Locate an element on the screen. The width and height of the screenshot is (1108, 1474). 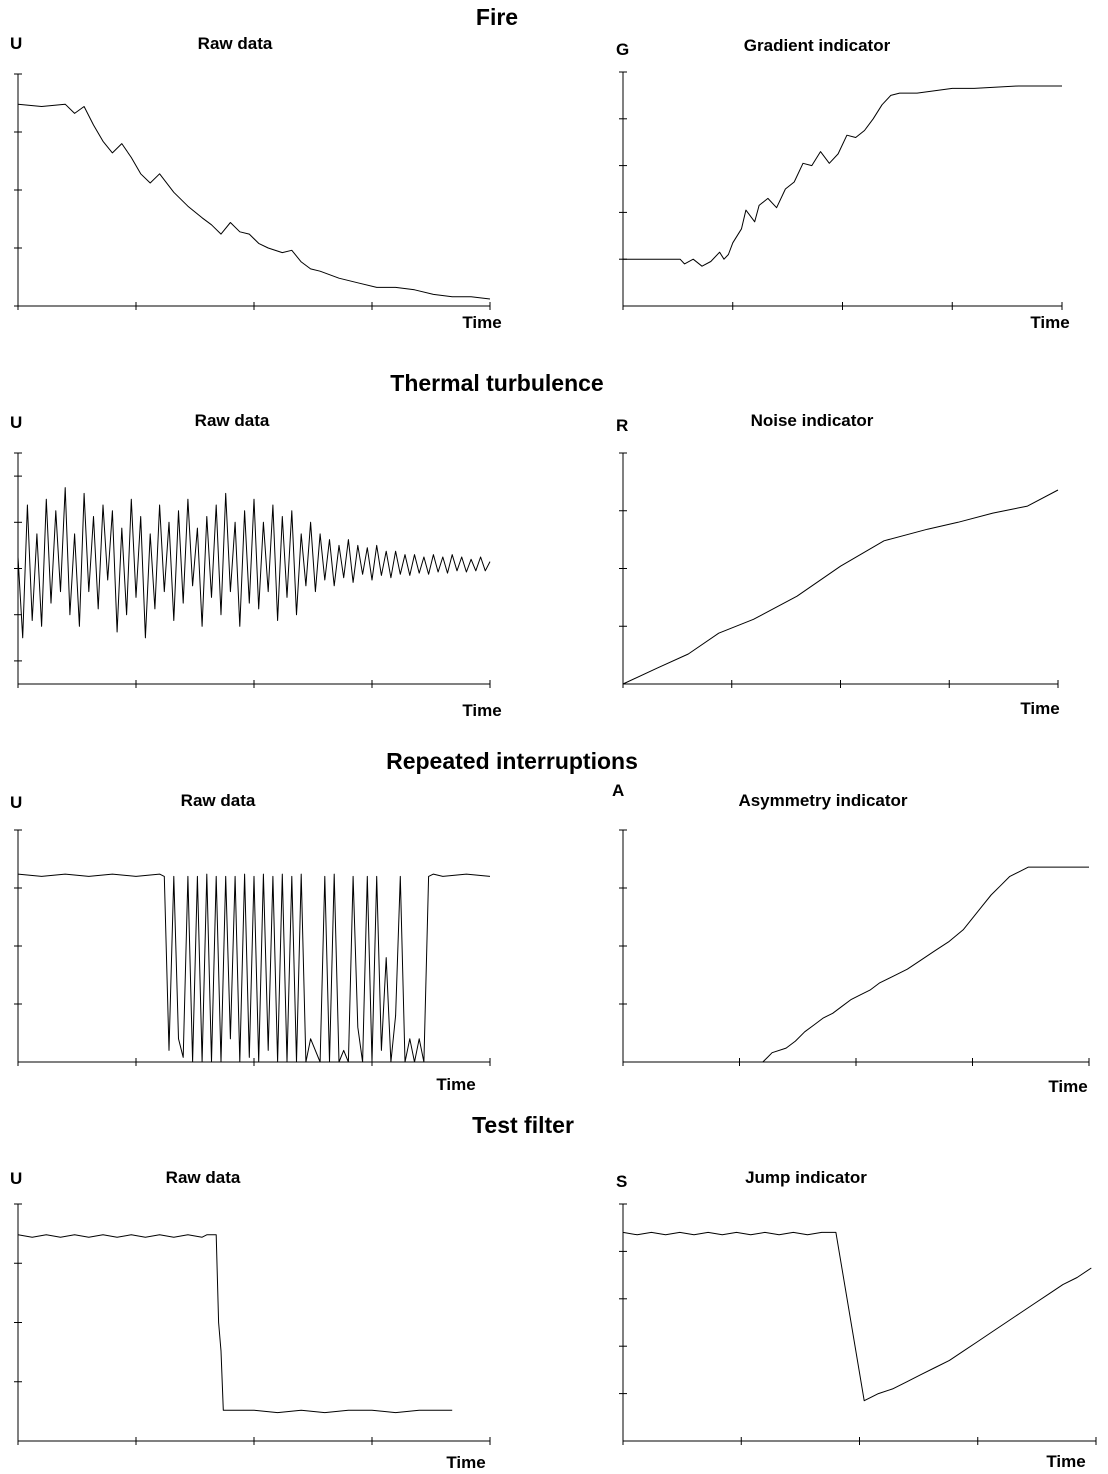
chart-panel-5: Raw data U Time is located at coordinates (250, 942).